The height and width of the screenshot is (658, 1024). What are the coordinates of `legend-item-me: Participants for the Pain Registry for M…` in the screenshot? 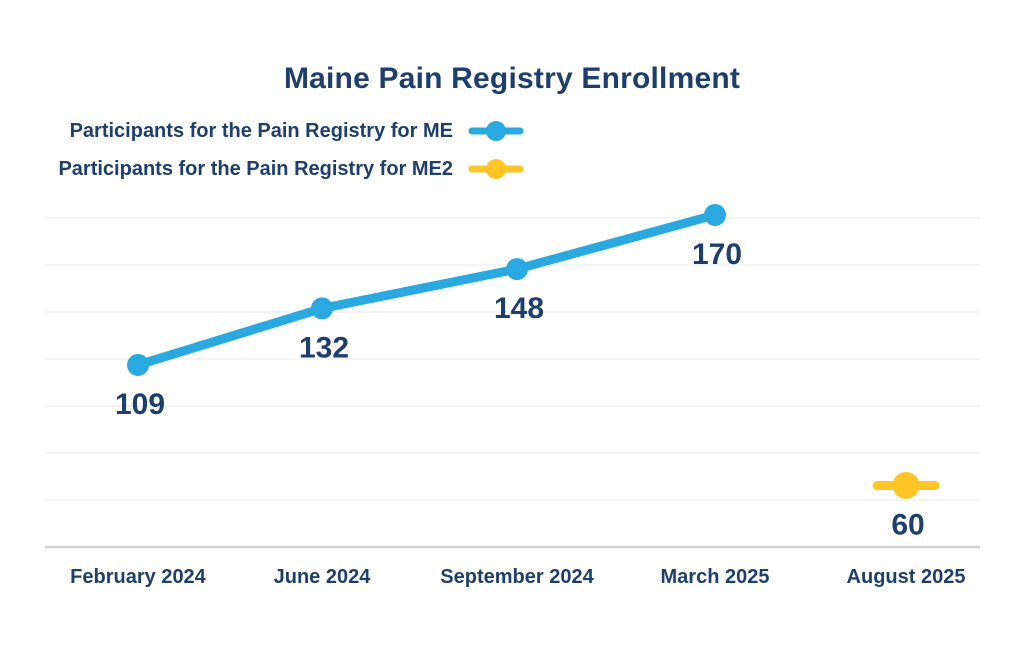 It's located at (297, 131).